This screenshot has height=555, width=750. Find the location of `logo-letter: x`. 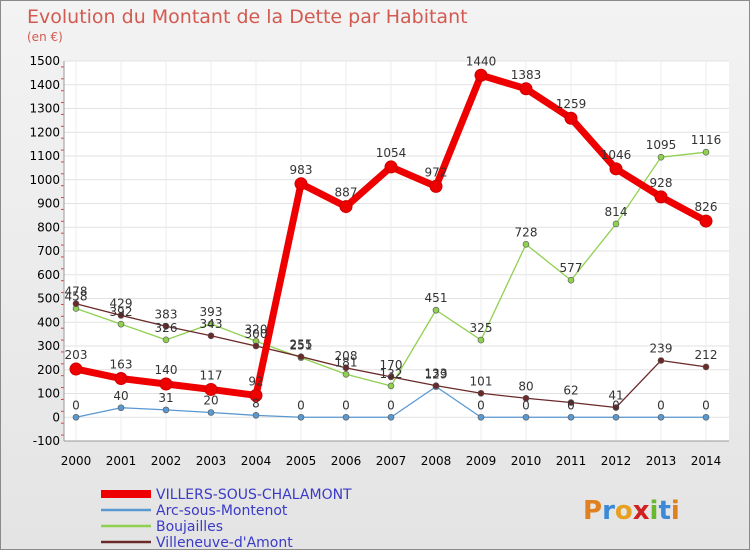

logo-letter: x is located at coordinates (641, 511).